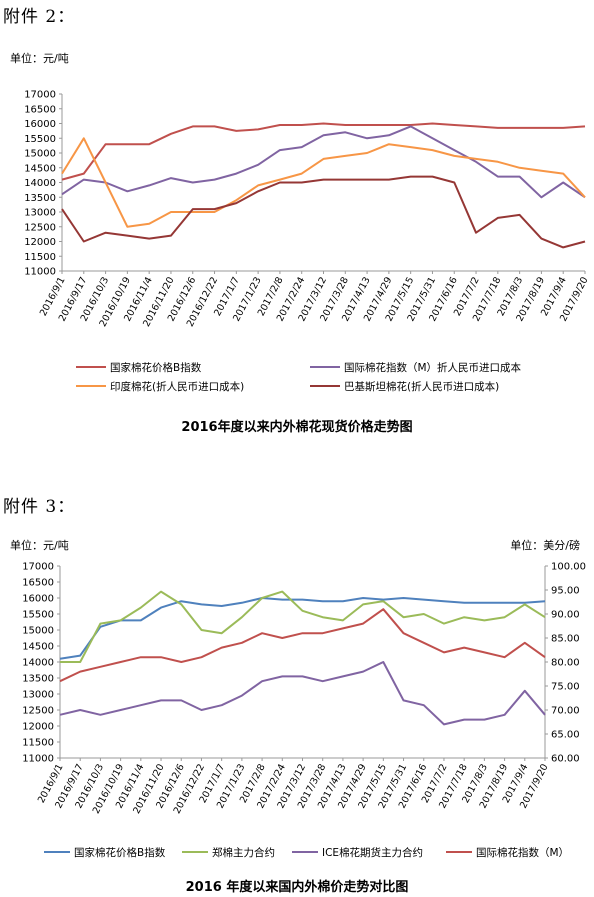 This screenshot has width=594, height=897. I want to click on chart2-ytick-label: 14500, so click(38, 647).